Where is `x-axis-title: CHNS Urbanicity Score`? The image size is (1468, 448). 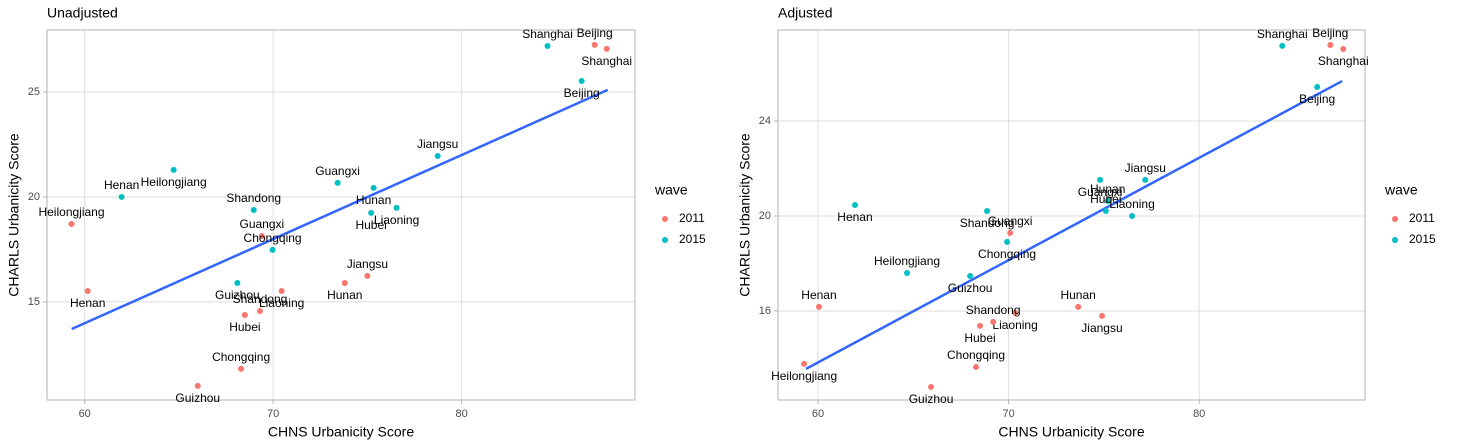
x-axis-title: CHNS Urbanicity Score is located at coordinates (341, 432).